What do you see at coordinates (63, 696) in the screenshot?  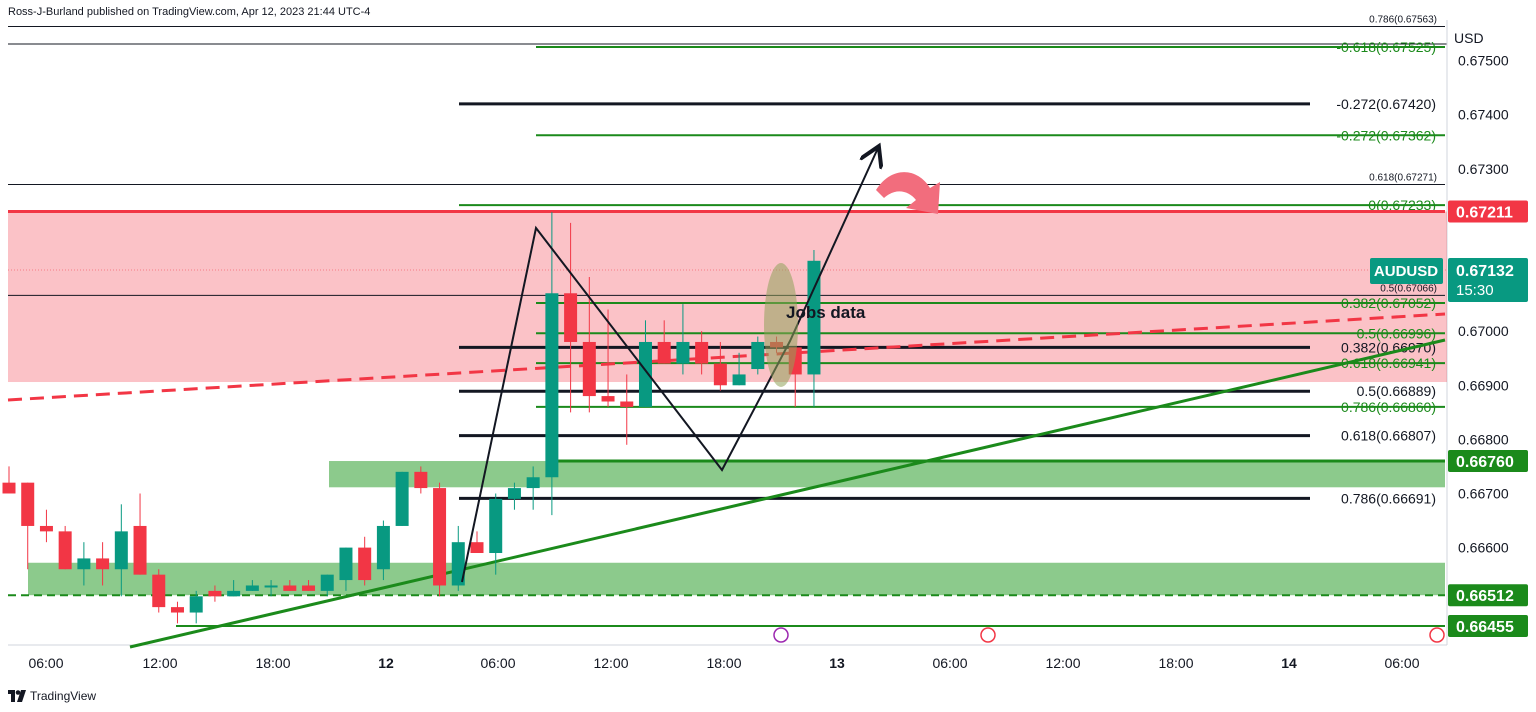 I see `tradingview-brand-label: TradingView` at bounding box center [63, 696].